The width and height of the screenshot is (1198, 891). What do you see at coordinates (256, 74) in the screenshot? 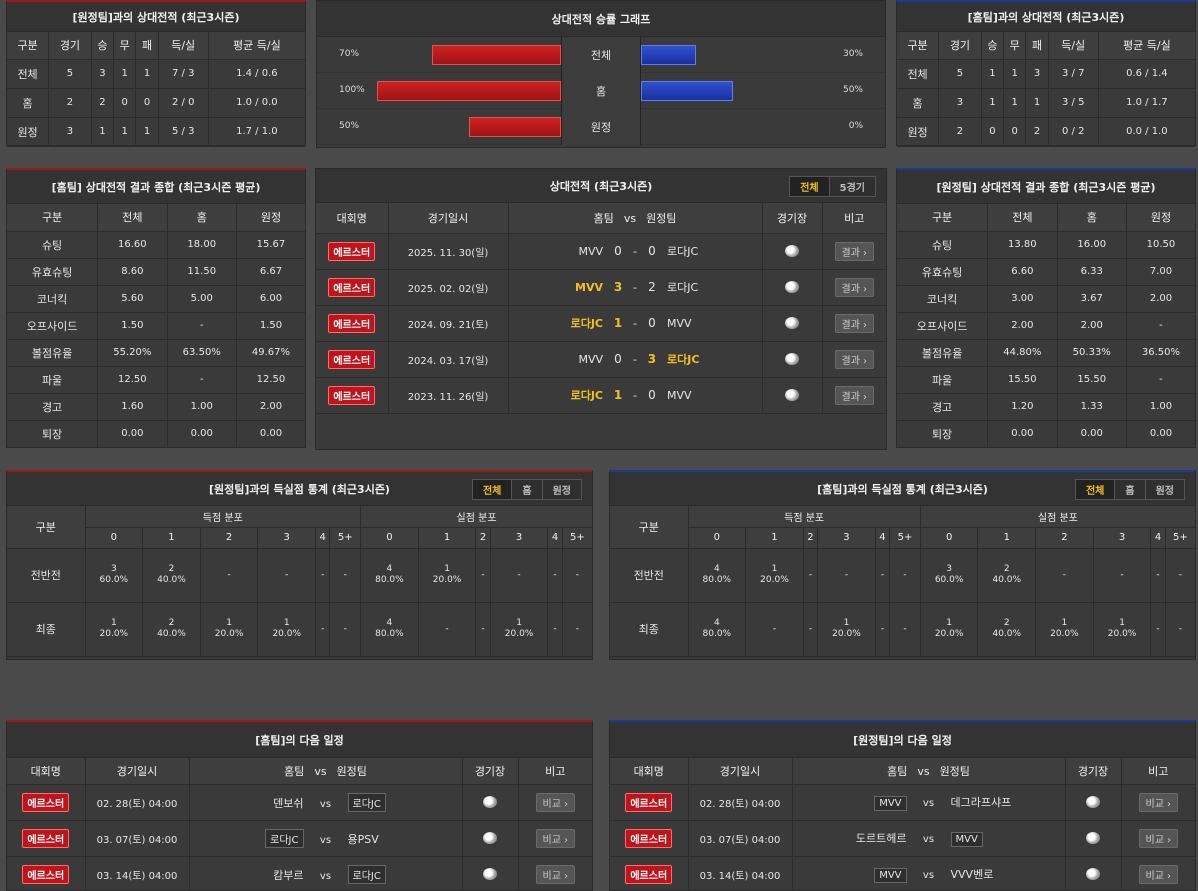
I see `stat-cell: 1.4 / 0.6` at bounding box center [256, 74].